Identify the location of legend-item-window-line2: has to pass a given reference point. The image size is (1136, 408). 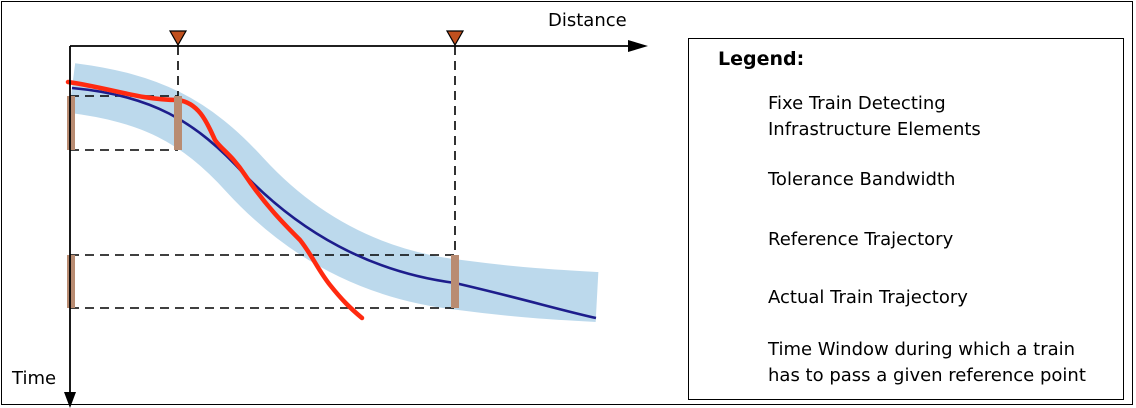
(927, 375).